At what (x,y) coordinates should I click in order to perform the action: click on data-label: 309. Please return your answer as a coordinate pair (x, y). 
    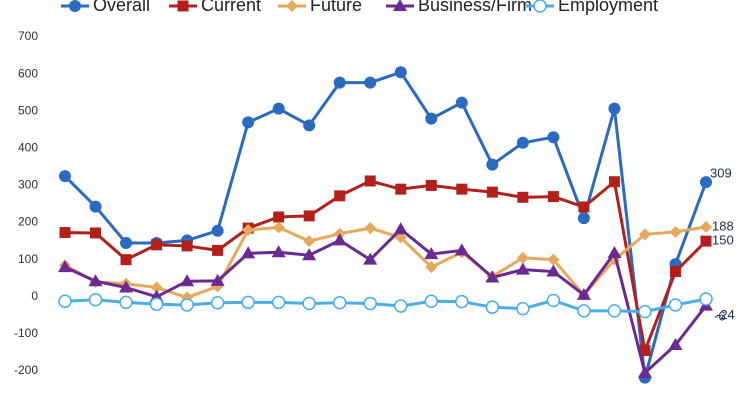
    Looking at the image, I should click on (721, 173).